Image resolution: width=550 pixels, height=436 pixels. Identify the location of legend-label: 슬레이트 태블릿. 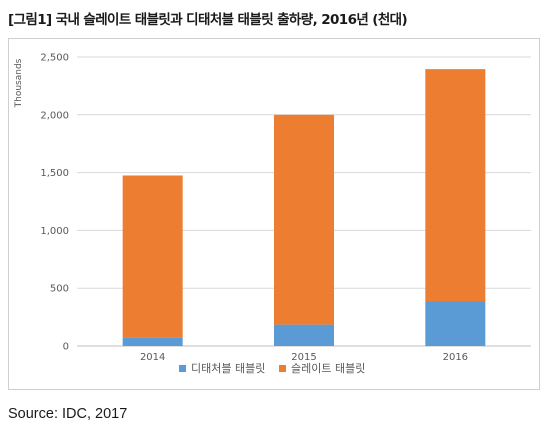
(328, 368).